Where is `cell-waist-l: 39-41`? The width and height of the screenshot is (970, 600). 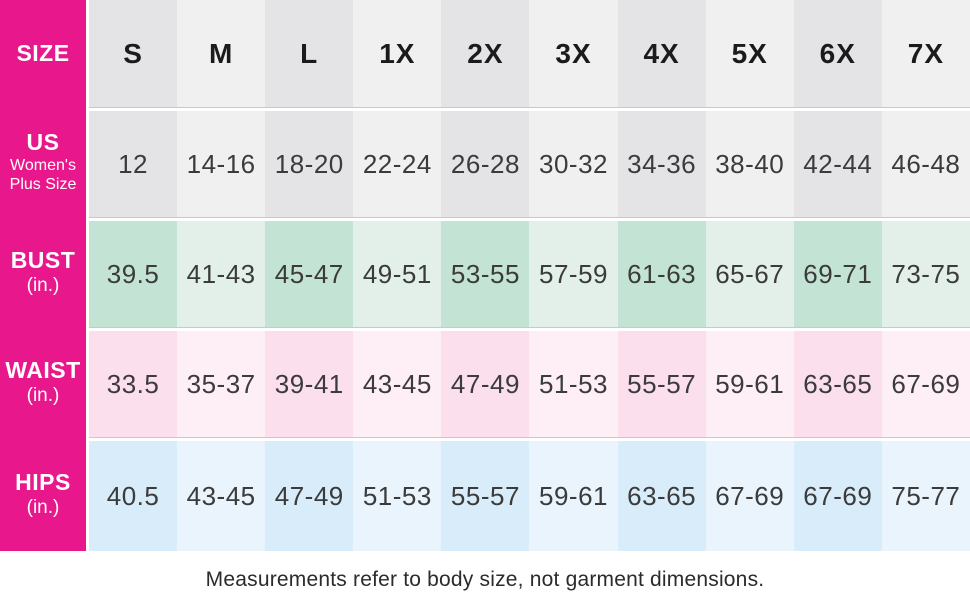 cell-waist-l: 39-41 is located at coordinates (309, 384).